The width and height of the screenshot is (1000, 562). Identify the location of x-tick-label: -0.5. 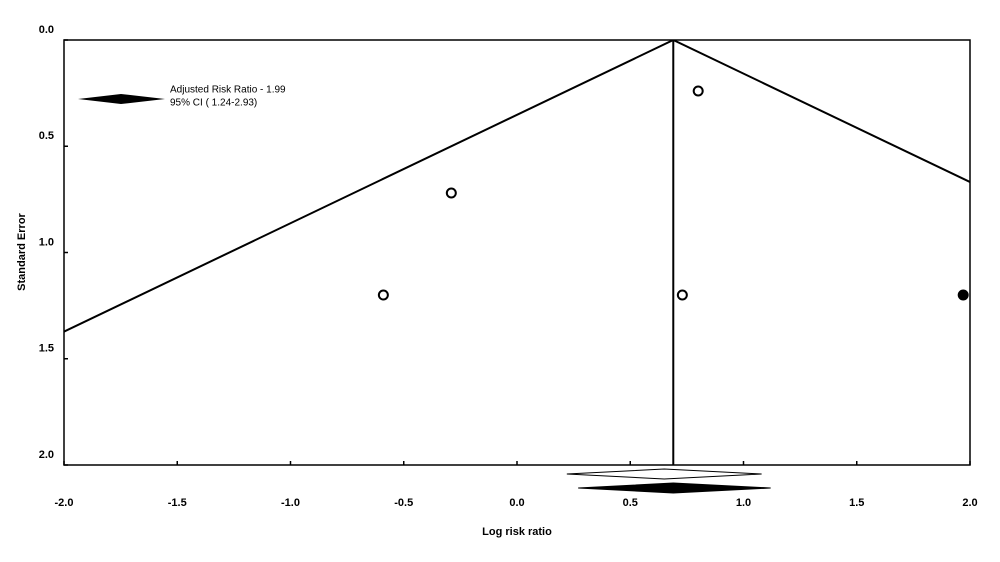
(403, 503).